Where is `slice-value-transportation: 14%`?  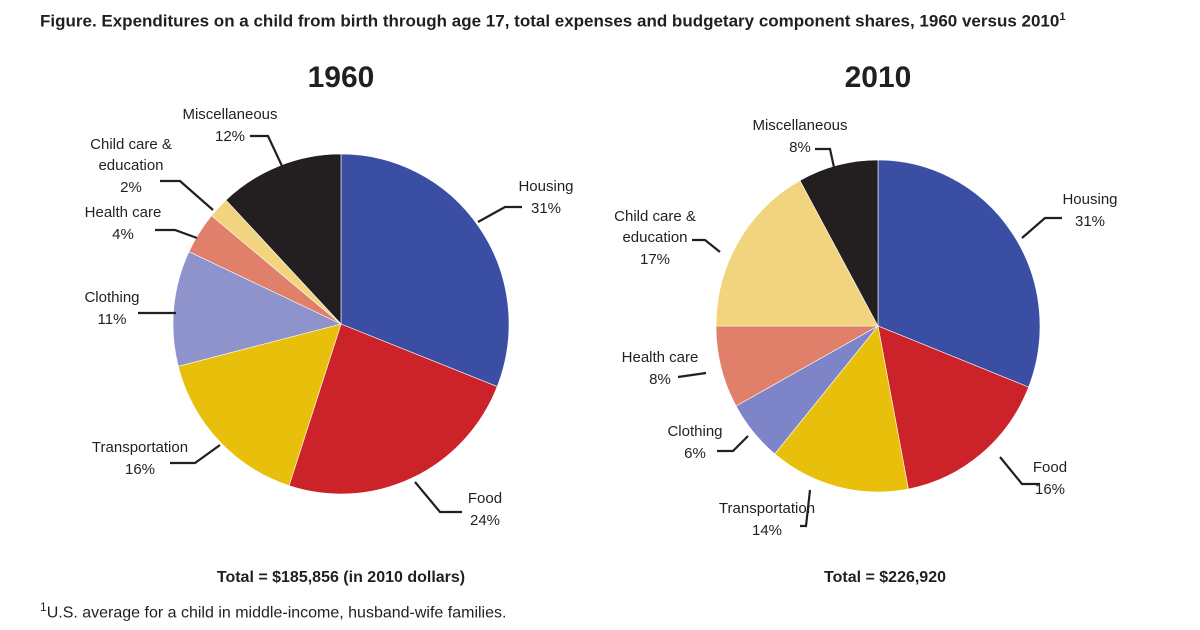 slice-value-transportation: 14% is located at coordinates (767, 530).